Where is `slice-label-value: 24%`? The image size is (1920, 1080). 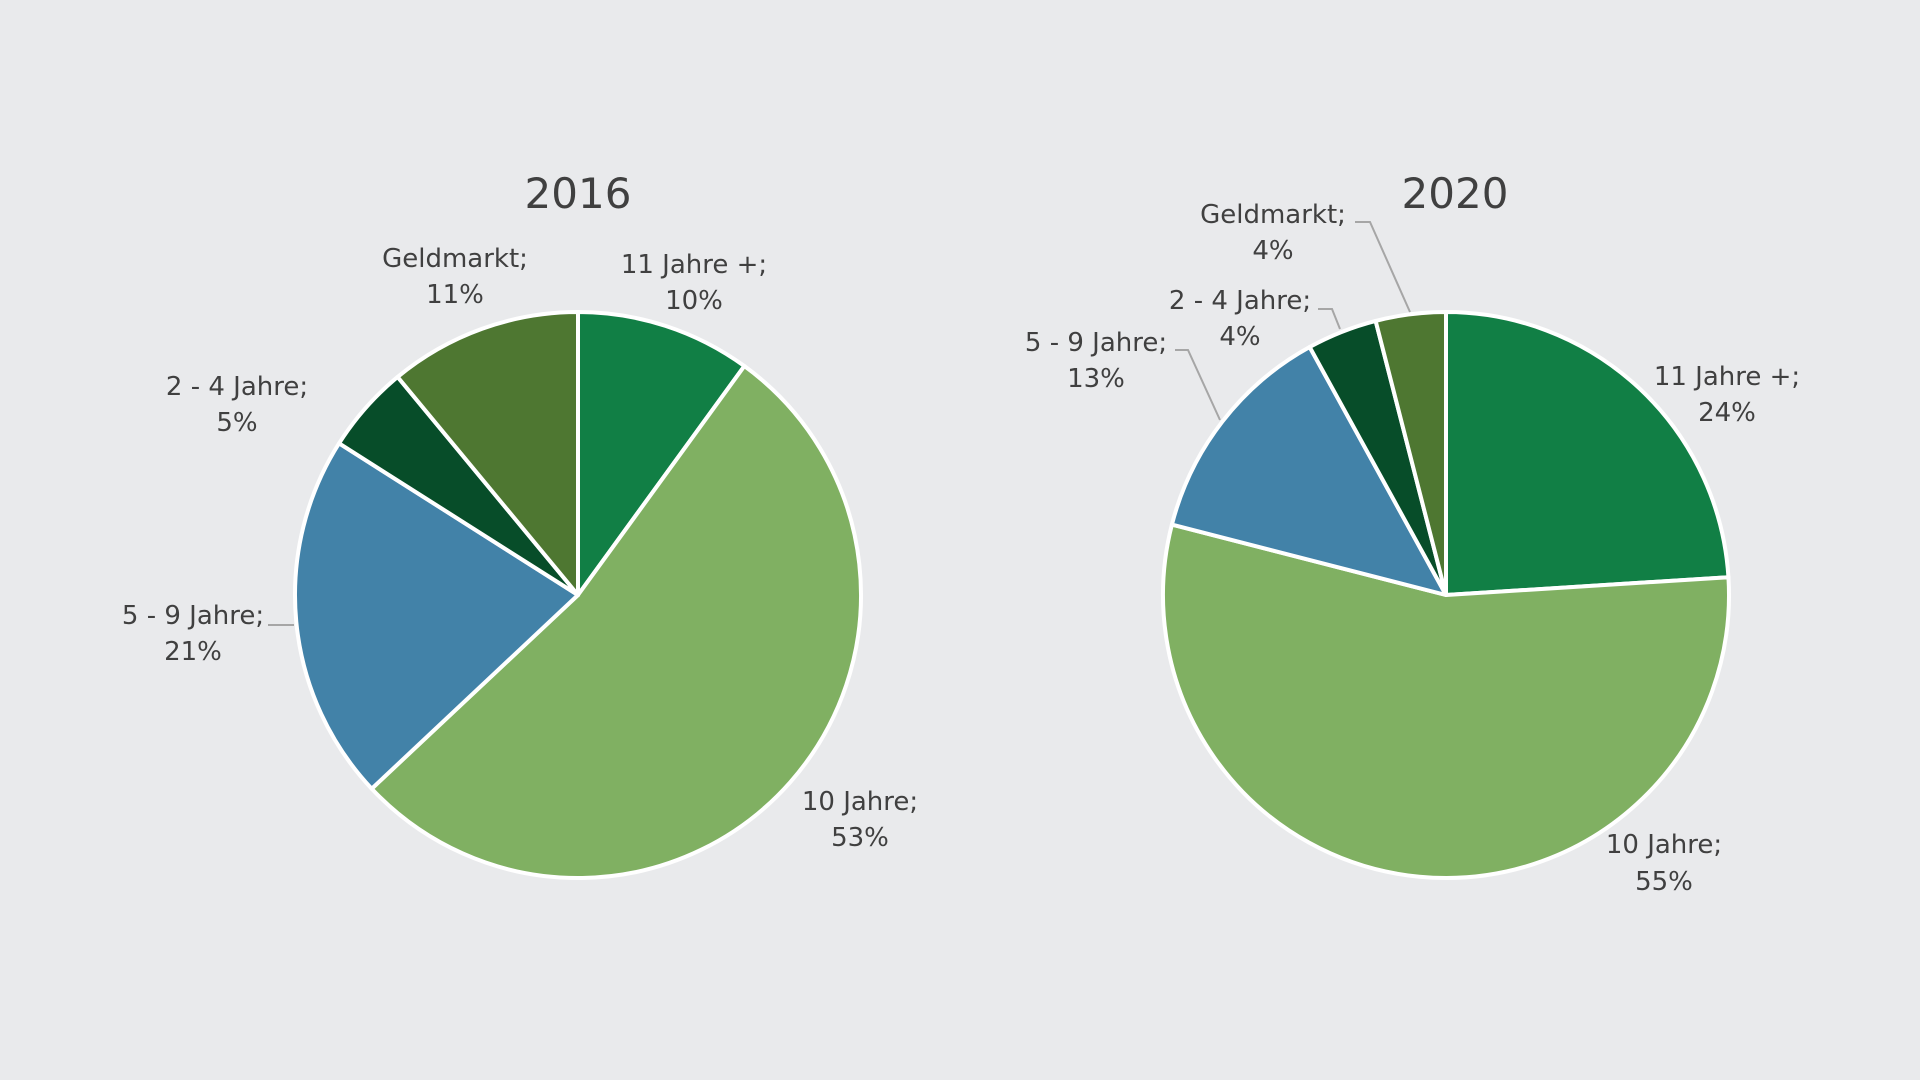
slice-label-value: 24% is located at coordinates (1727, 413).